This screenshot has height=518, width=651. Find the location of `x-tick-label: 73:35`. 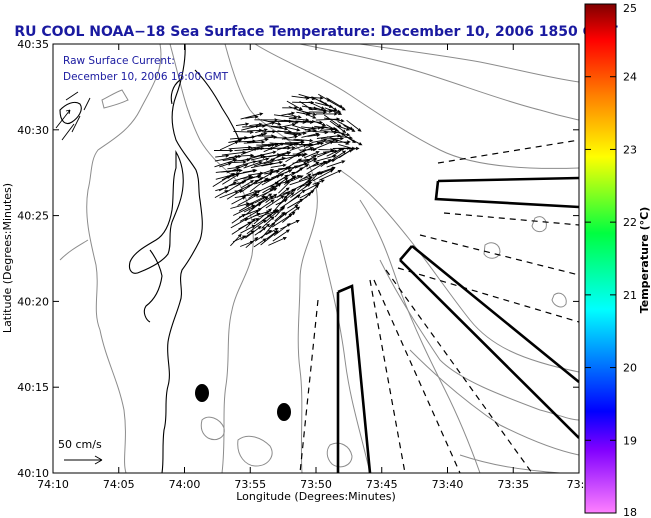

x-tick-label: 73:35 is located at coordinates (513, 484).